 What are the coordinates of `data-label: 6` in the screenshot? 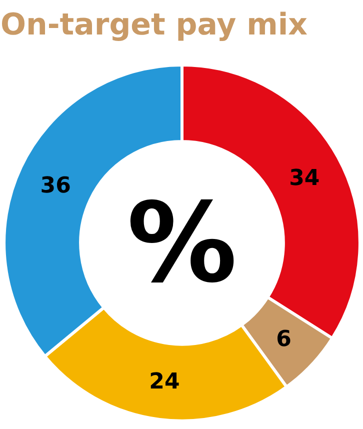 It's located at (284, 339).